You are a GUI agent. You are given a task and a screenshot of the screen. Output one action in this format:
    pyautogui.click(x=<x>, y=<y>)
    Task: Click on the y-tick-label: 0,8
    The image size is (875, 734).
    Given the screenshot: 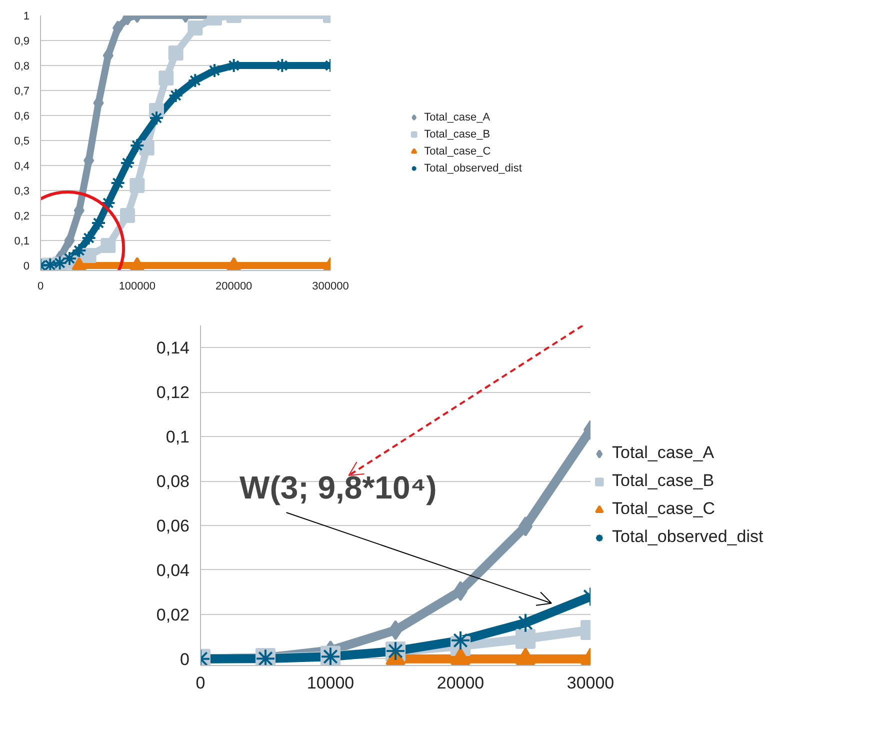 What is the action you would take?
    pyautogui.click(x=22, y=66)
    